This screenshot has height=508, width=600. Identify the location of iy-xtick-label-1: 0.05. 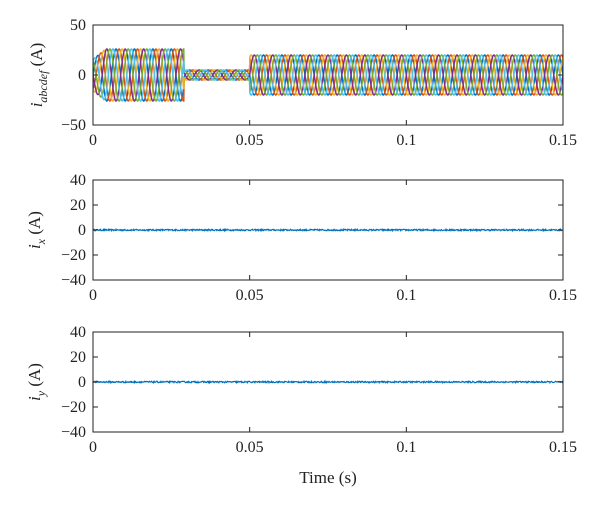
(250, 447).